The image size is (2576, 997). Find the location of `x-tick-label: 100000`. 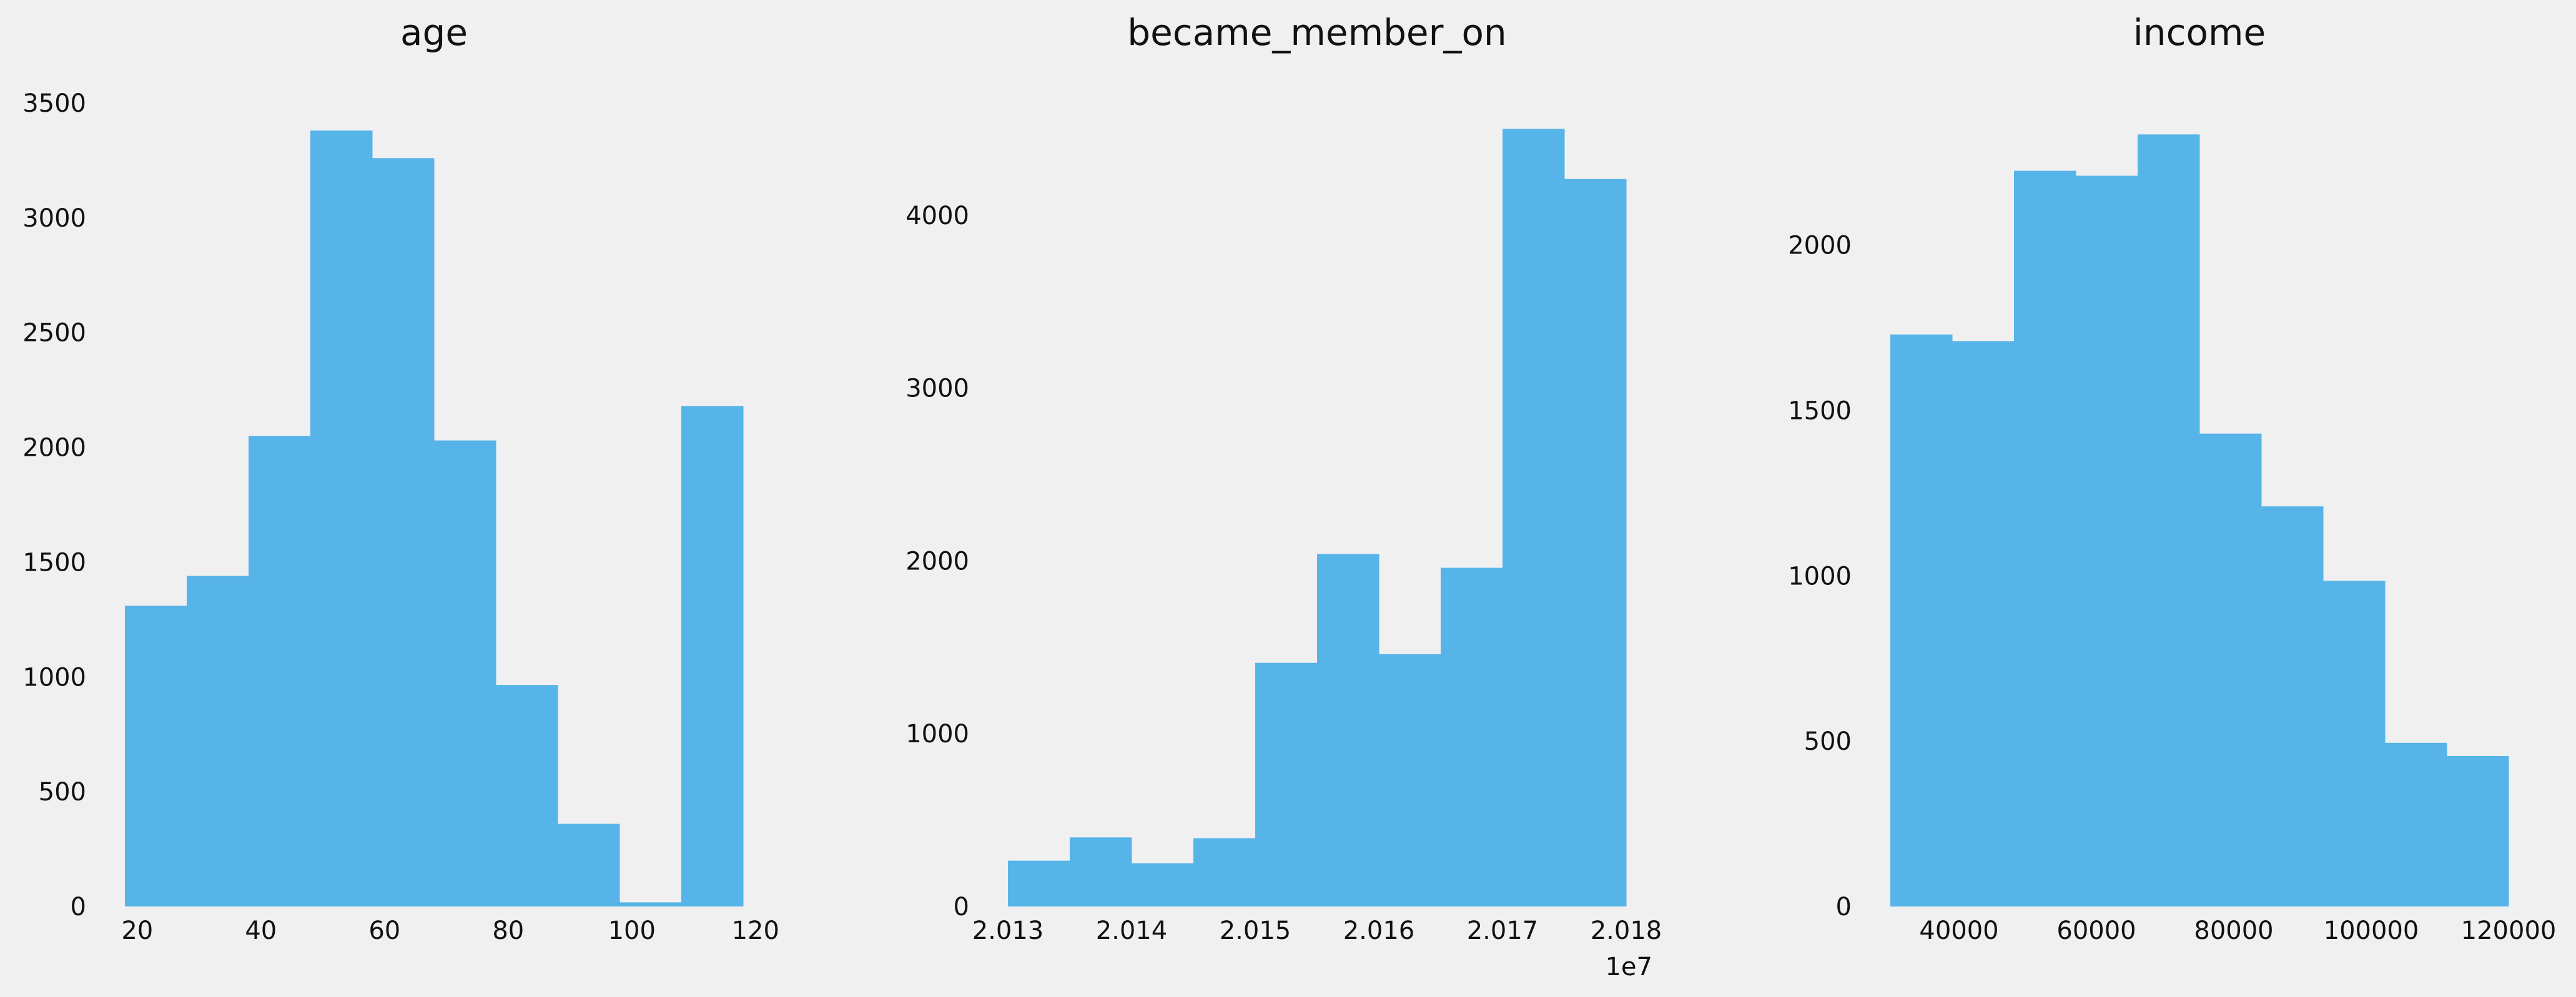

x-tick-label: 100000 is located at coordinates (2372, 930).